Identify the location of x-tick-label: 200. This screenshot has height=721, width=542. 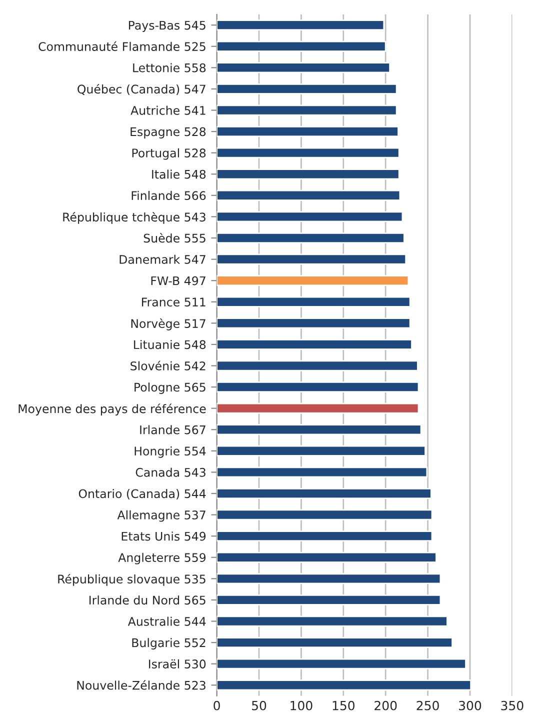
(385, 705).